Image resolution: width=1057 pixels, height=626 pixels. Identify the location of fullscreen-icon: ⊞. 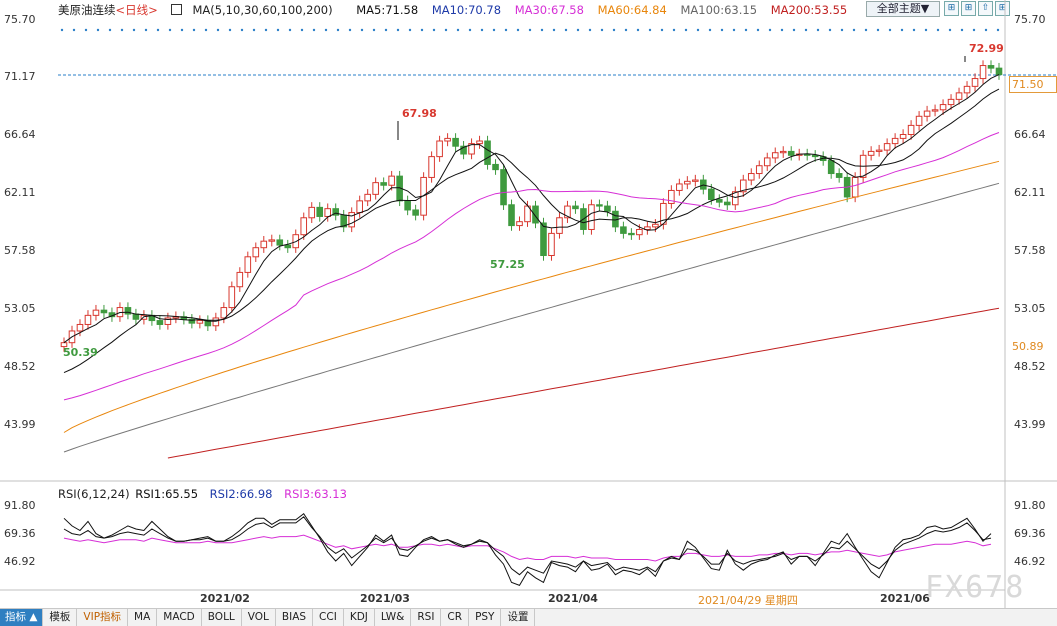
(1002, 8).